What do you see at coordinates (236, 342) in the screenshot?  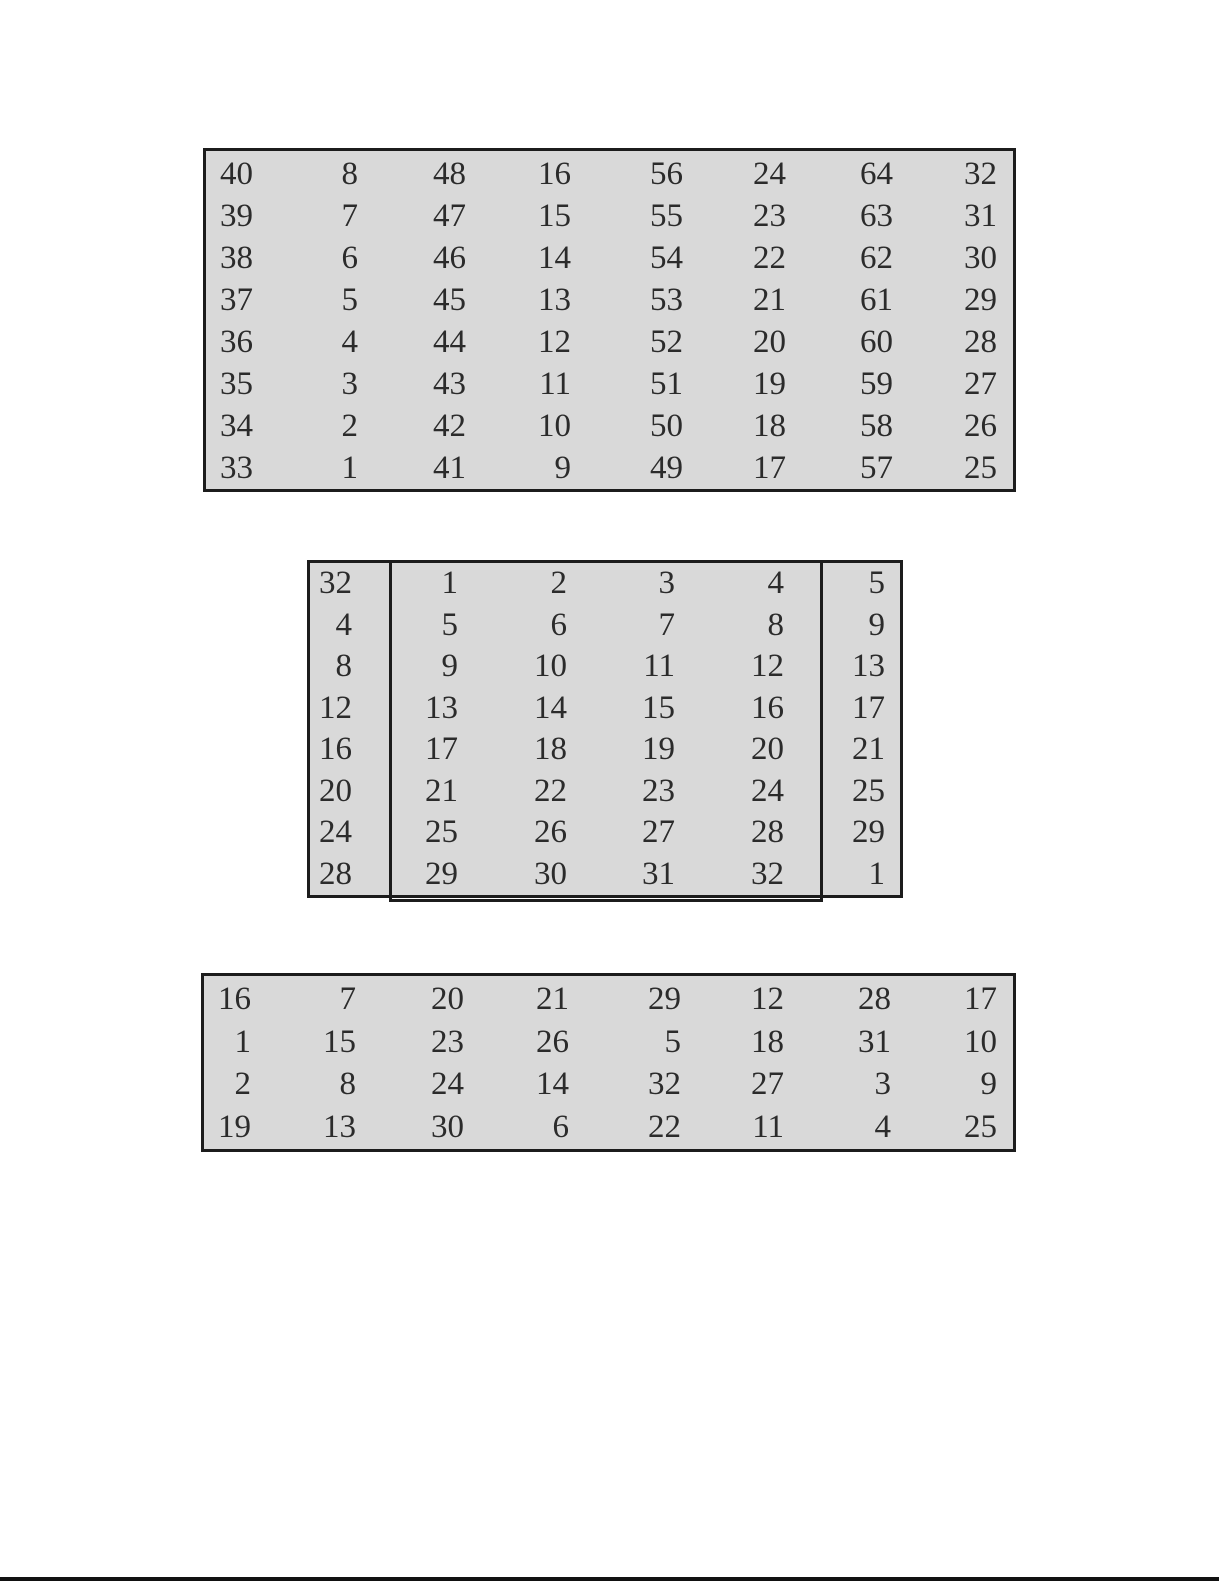 I see `table-cell: 36` at bounding box center [236, 342].